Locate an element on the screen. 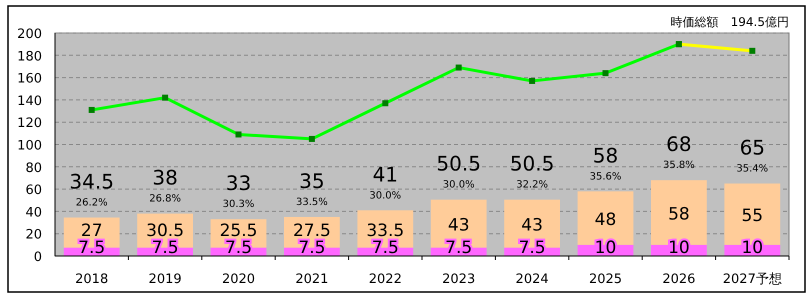 Image resolution: width=809 pixels, height=296 pixels. data-label: 25.5 is located at coordinates (239, 231).